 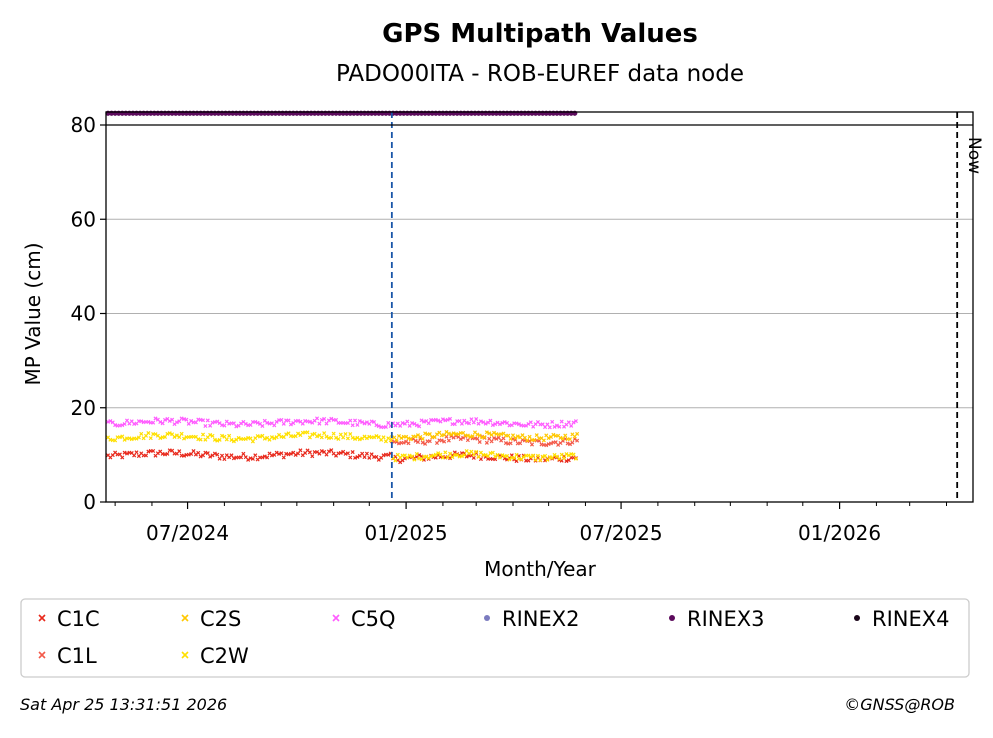 What do you see at coordinates (373, 619) in the screenshot?
I see `legend-label: C5Q` at bounding box center [373, 619].